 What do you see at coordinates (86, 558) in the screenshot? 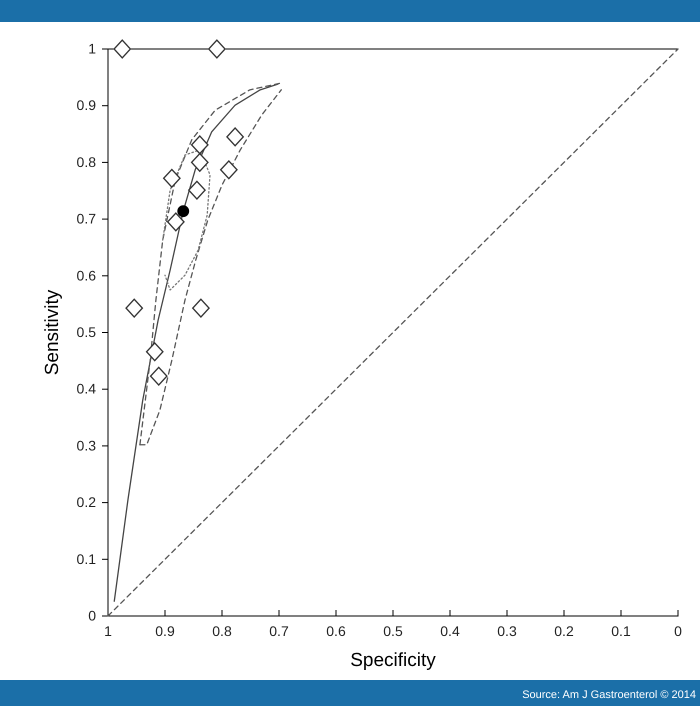
I see `y-tick-label: 0.1` at bounding box center [86, 558].